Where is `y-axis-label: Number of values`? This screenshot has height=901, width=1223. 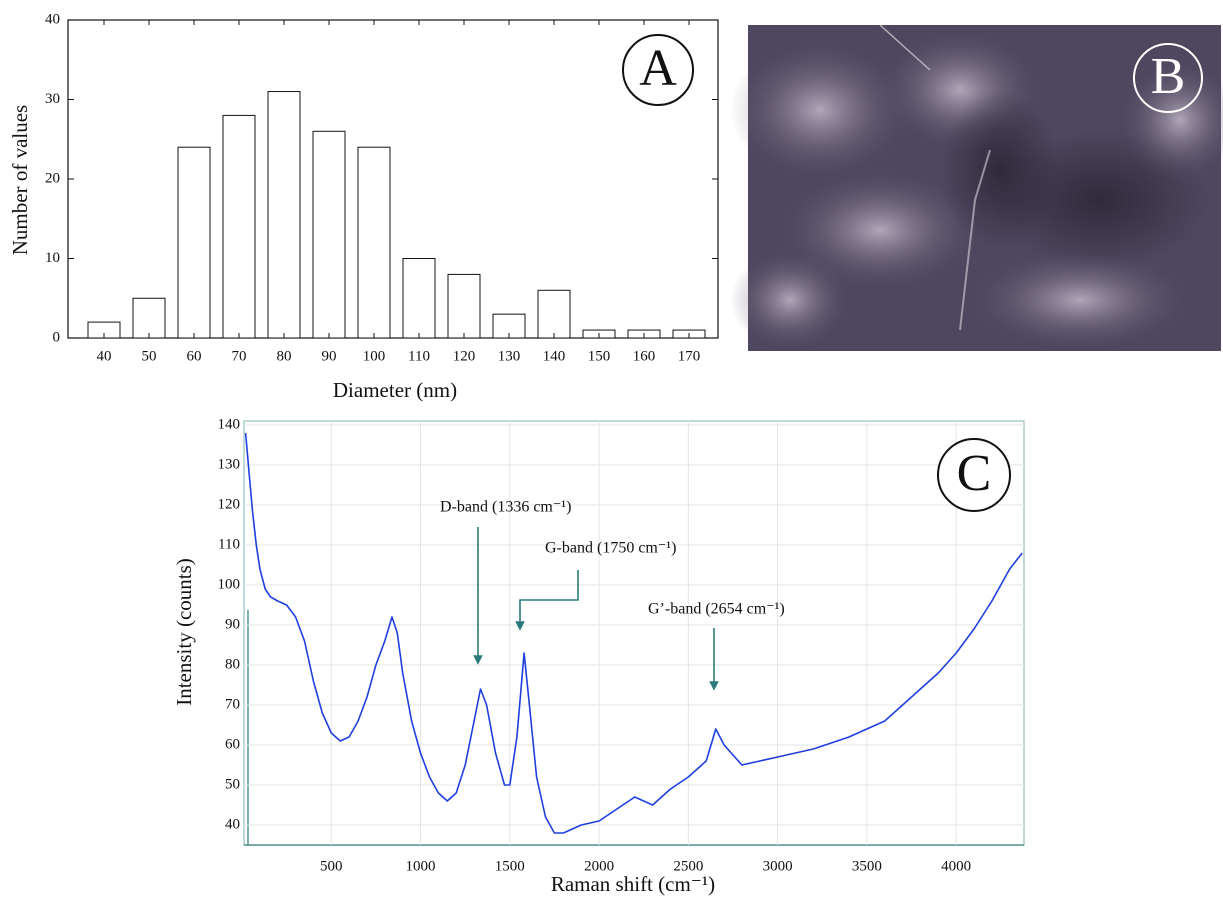 y-axis-label: Number of values is located at coordinates (20, 180).